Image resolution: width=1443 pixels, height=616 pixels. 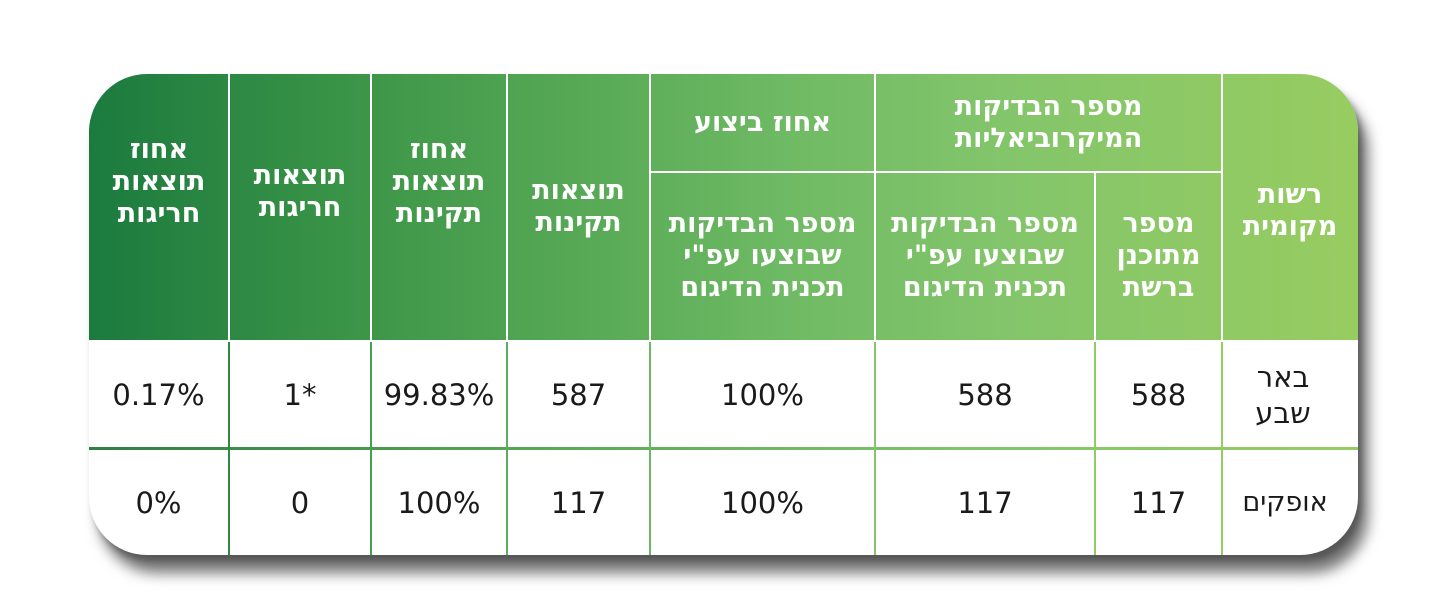 I want to click on table-cell-deviant-results: 1*, so click(x=300, y=395).